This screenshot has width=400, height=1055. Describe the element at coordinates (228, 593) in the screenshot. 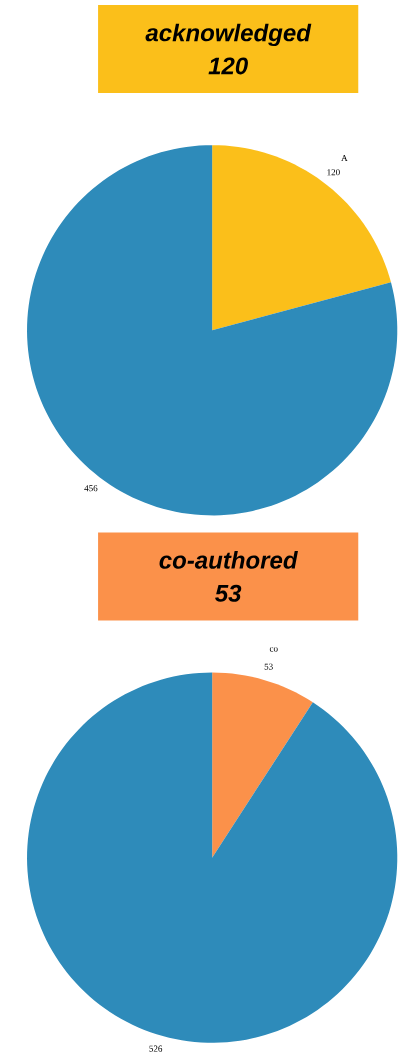

I see `chart-subtitle: 53` at that location.